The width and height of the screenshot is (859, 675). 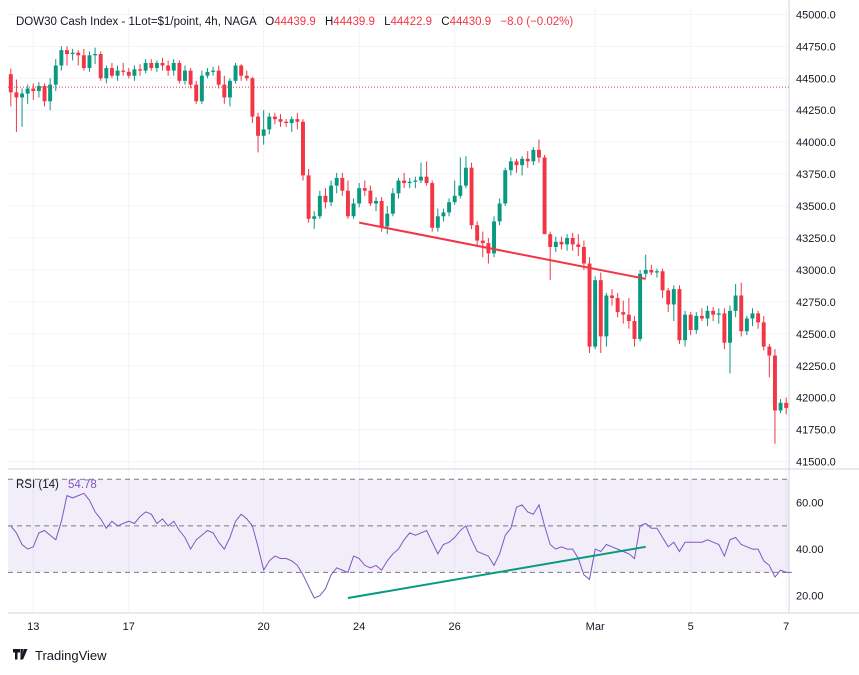 What do you see at coordinates (502, 250) in the screenshot?
I see `price-trendline` at bounding box center [502, 250].